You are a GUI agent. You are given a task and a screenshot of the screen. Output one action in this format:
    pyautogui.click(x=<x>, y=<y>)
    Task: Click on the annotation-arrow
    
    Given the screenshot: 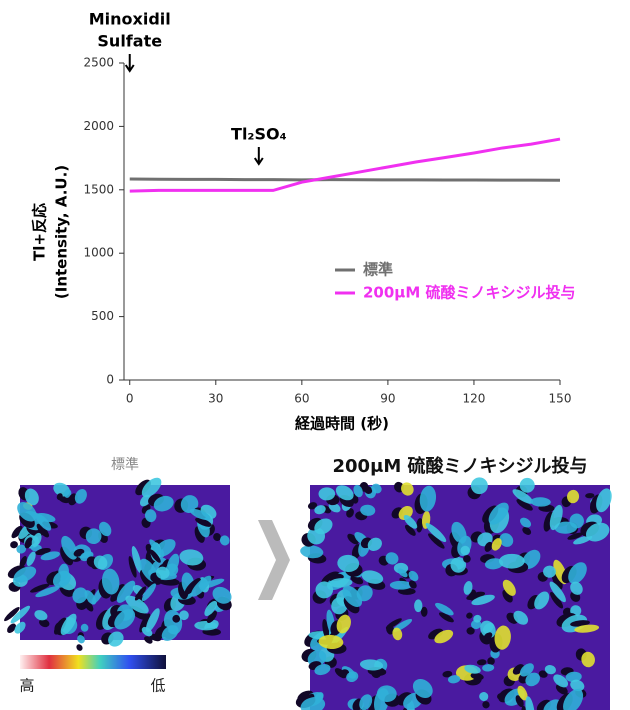 What is the action you would take?
    pyautogui.click(x=258, y=156)
    